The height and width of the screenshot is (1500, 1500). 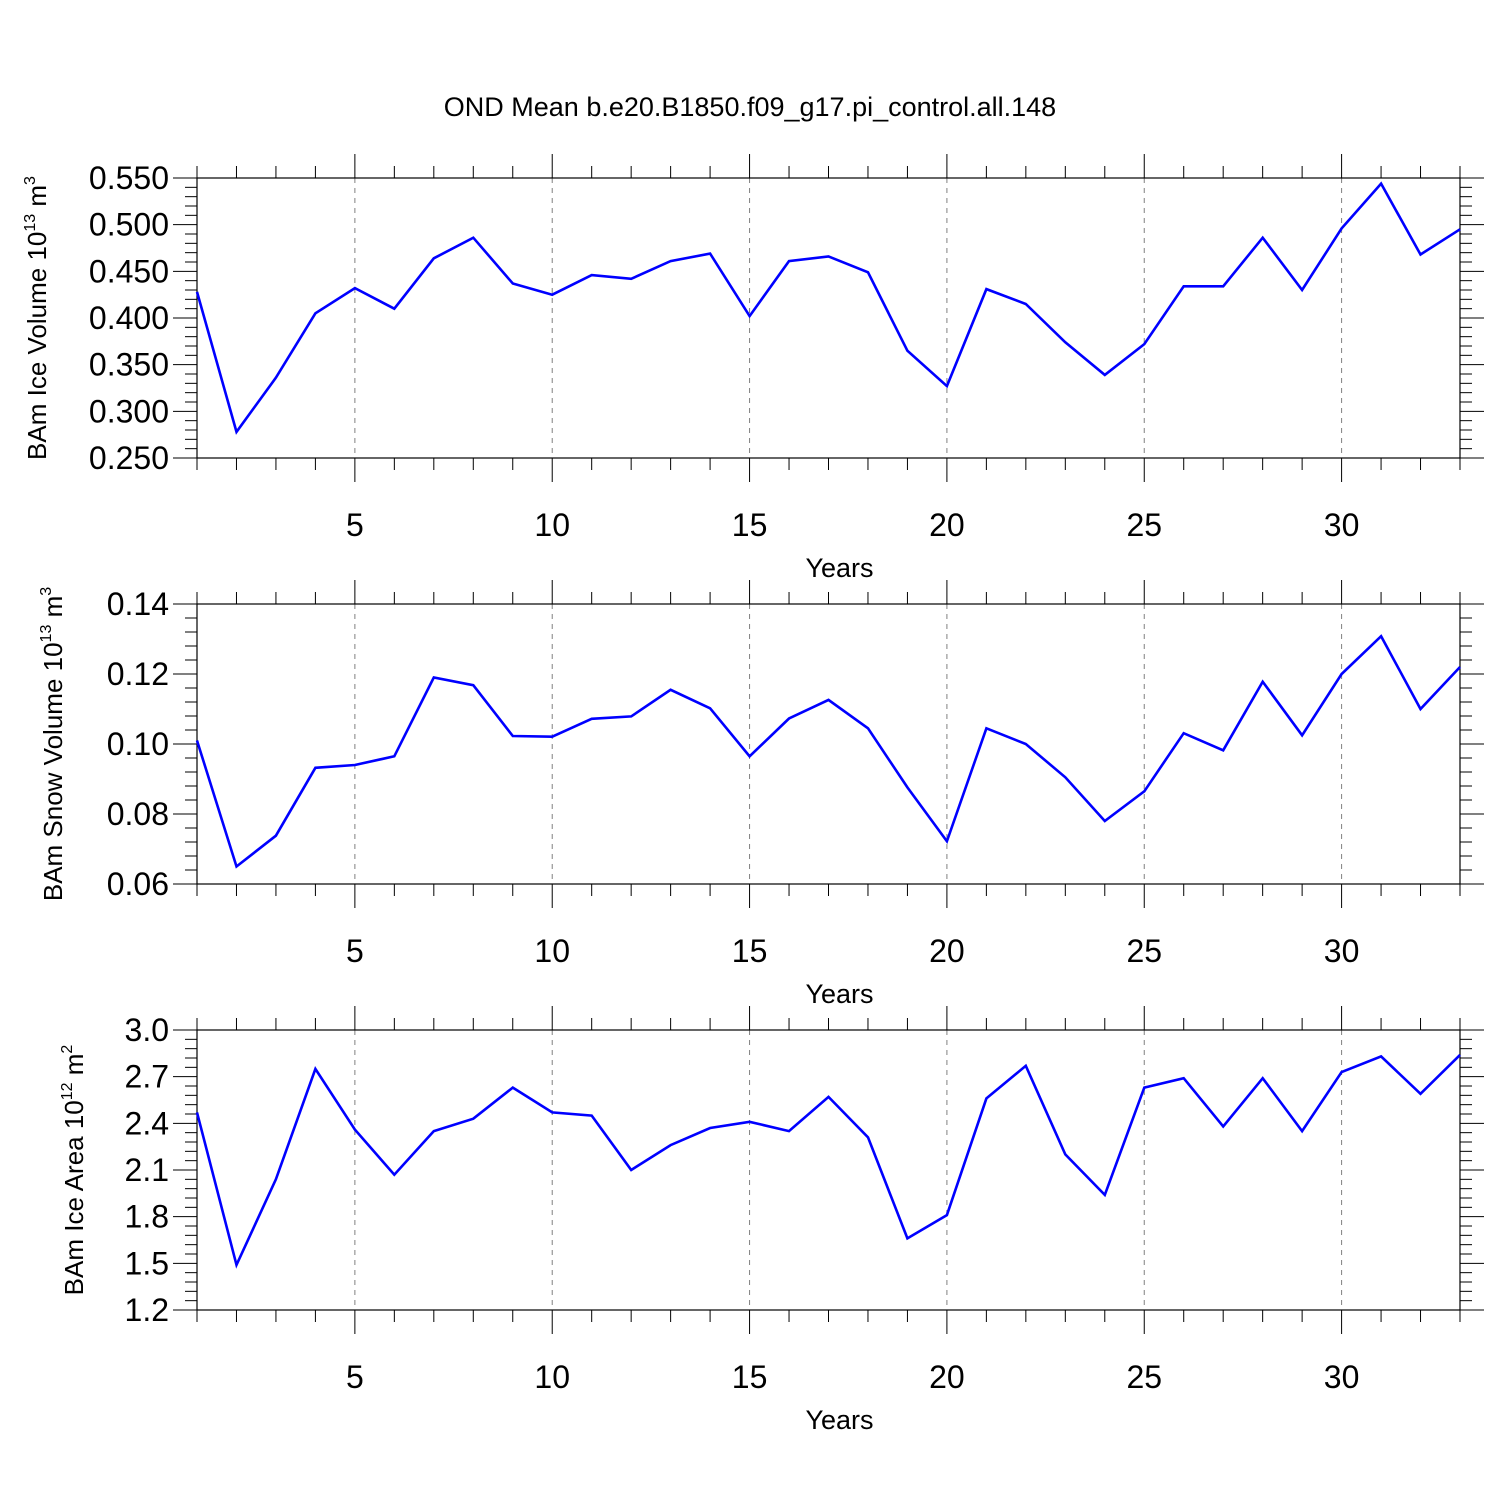 I want to click on y-axis-label: BAm Ice Area 1012 m2, so click(x=74, y=1170).